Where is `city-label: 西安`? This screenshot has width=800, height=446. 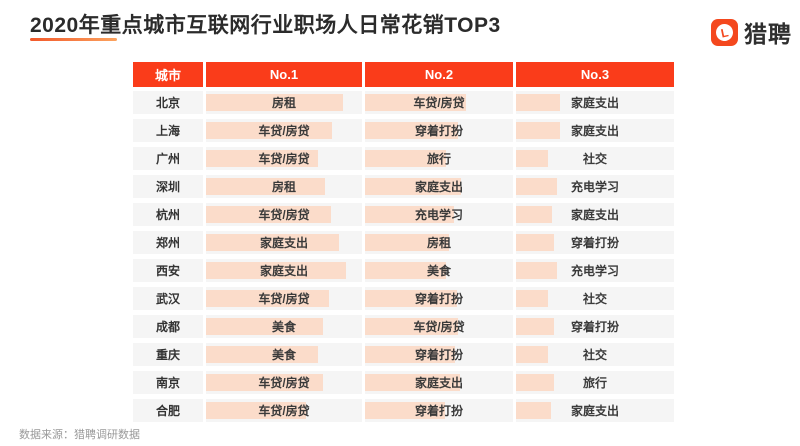
city-label: 西安 is located at coordinates (167, 271).